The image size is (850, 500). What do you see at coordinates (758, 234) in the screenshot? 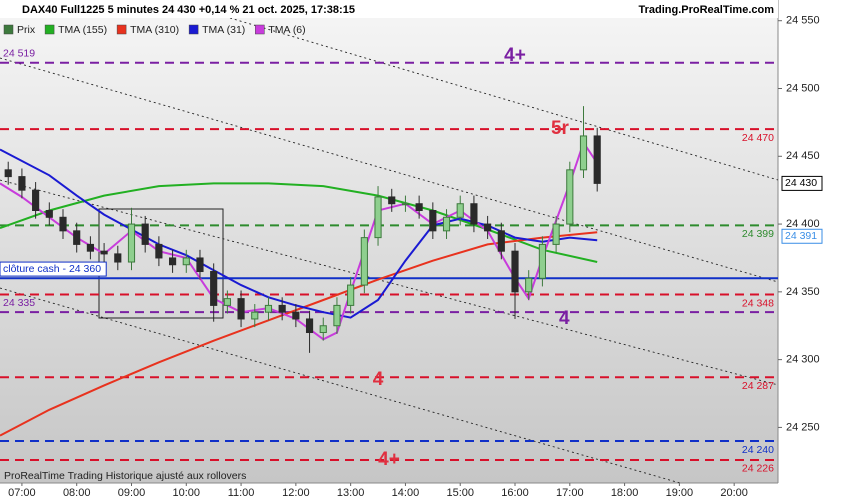
I see `level-label: 24 399` at bounding box center [758, 234].